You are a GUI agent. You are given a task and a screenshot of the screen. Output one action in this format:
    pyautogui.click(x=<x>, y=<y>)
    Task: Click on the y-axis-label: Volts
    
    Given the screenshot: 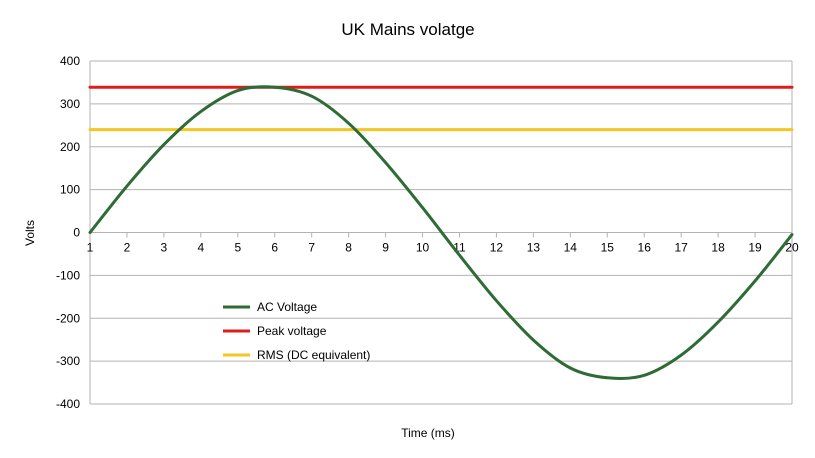 What is the action you would take?
    pyautogui.click(x=30, y=233)
    